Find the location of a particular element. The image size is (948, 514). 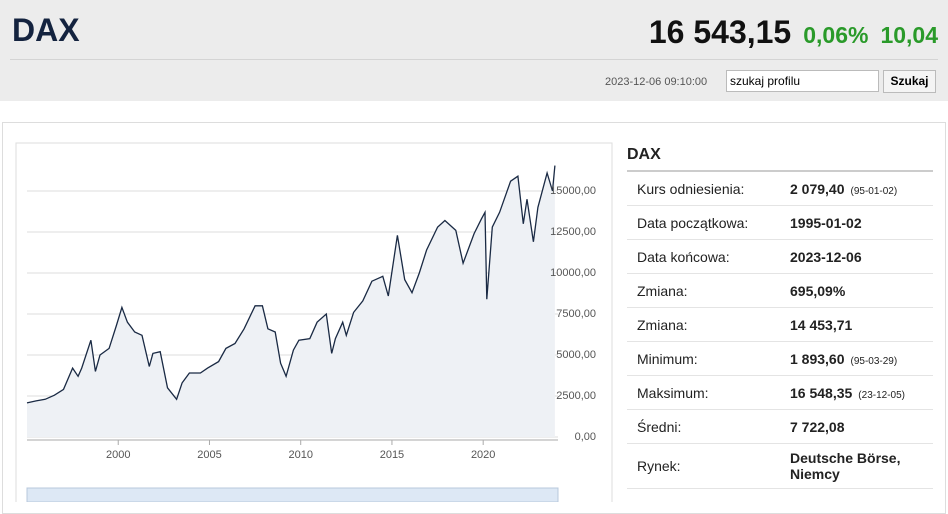

row-value: 14 453,71 is located at coordinates (858, 324).